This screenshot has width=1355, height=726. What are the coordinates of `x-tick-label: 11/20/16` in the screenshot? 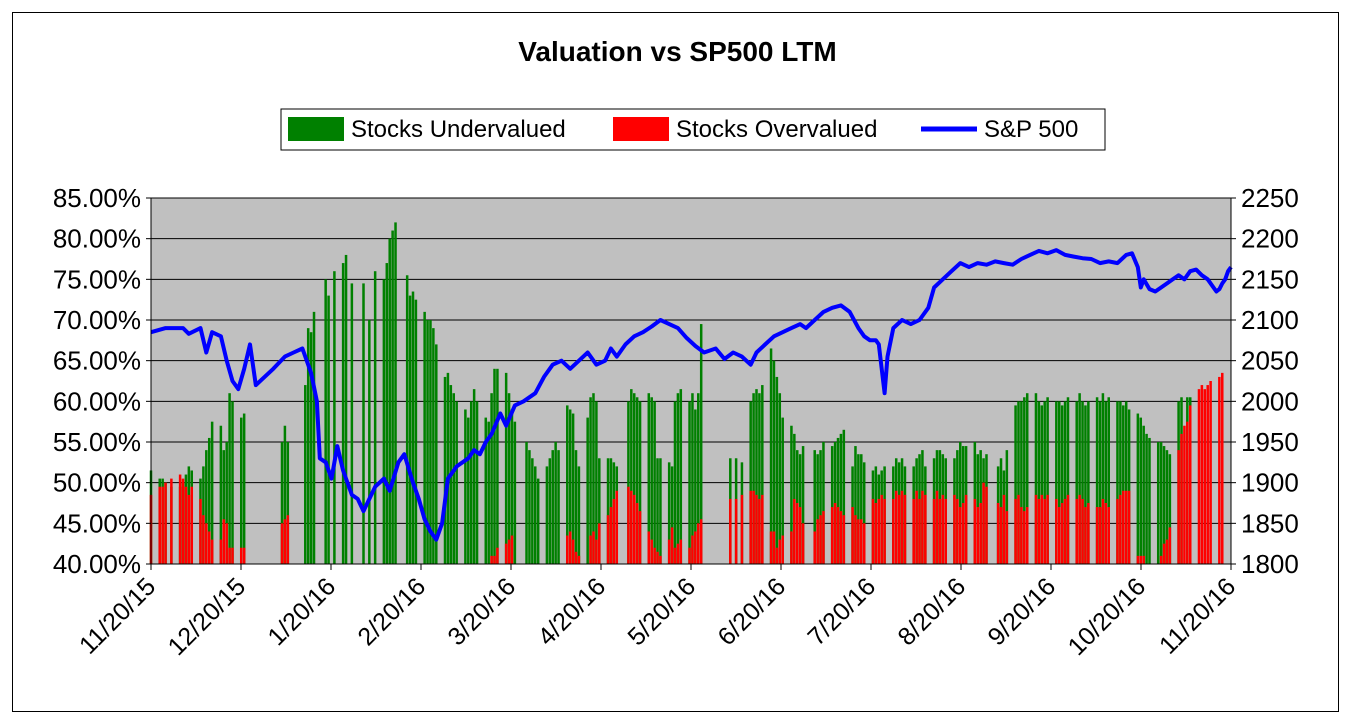 It's located at (1197, 615).